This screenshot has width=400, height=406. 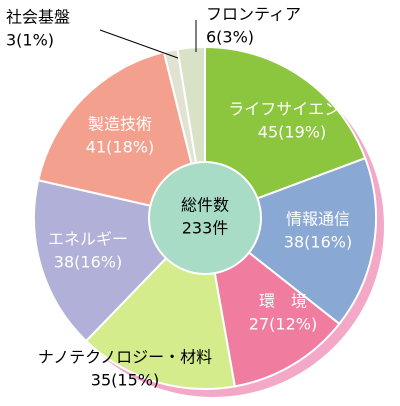 What do you see at coordinates (125, 357) in the screenshot?
I see `slice-label: ナノテクノロジー・材料` at bounding box center [125, 357].